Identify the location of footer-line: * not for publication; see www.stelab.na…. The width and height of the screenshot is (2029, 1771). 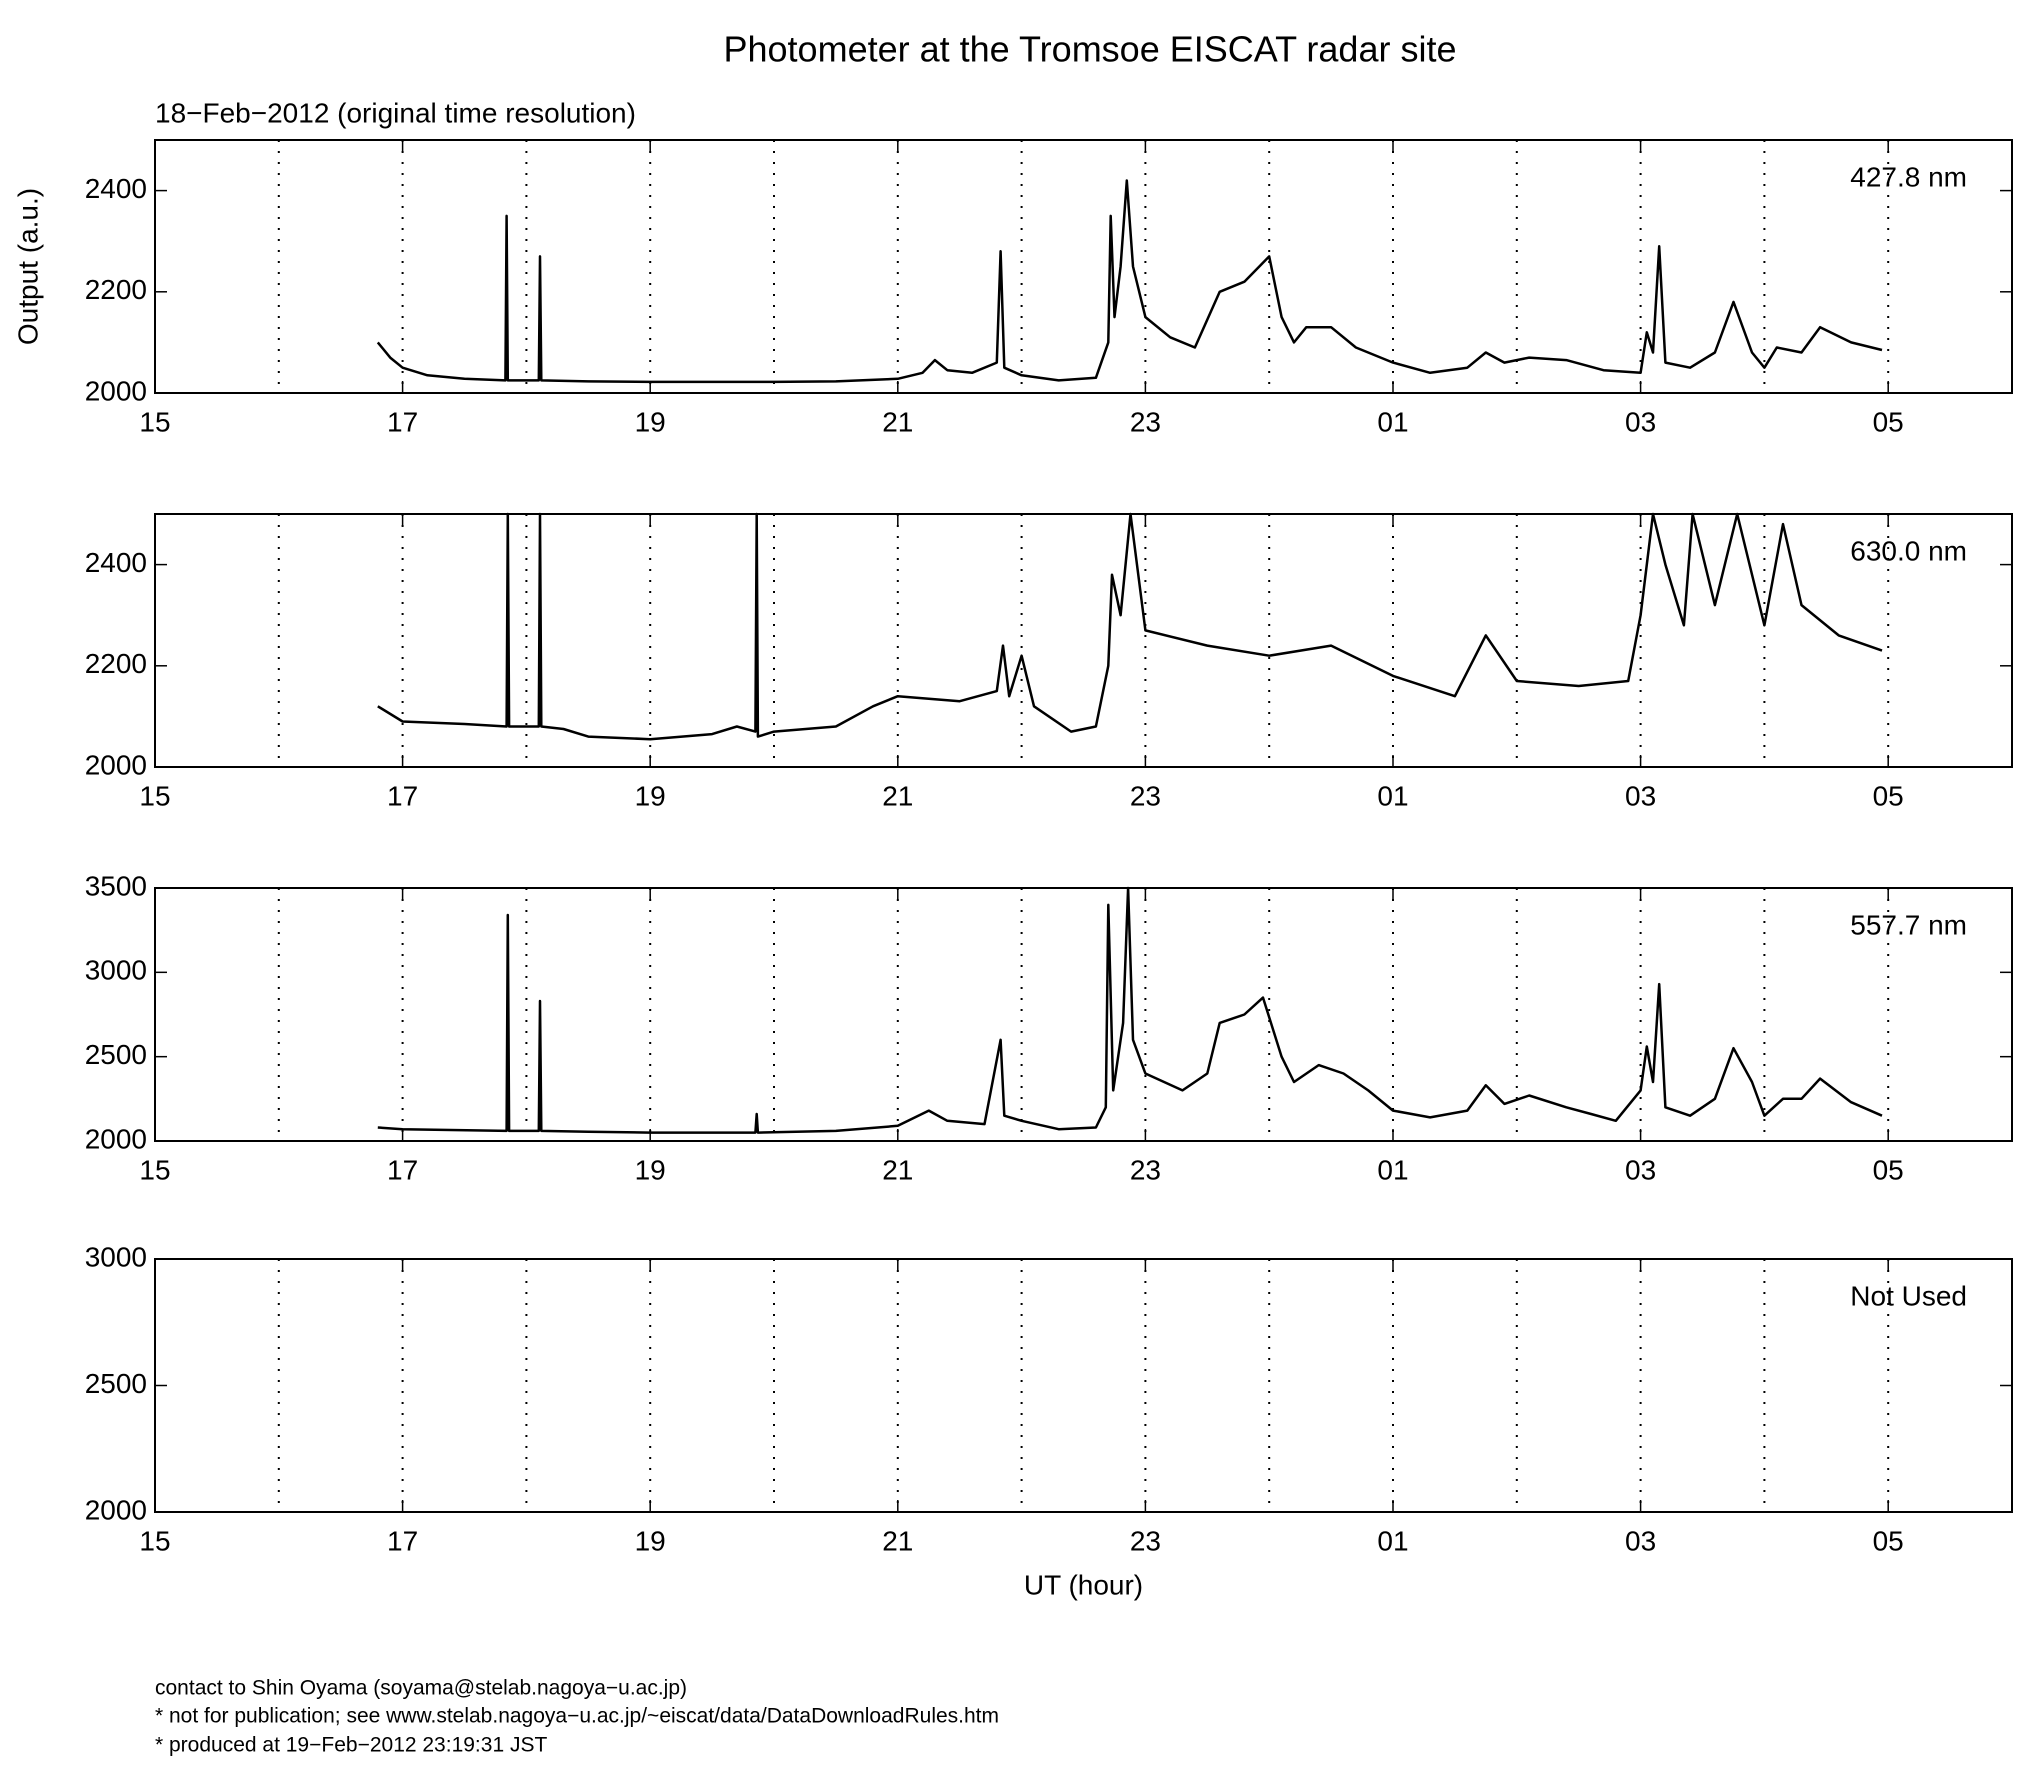
(577, 1716).